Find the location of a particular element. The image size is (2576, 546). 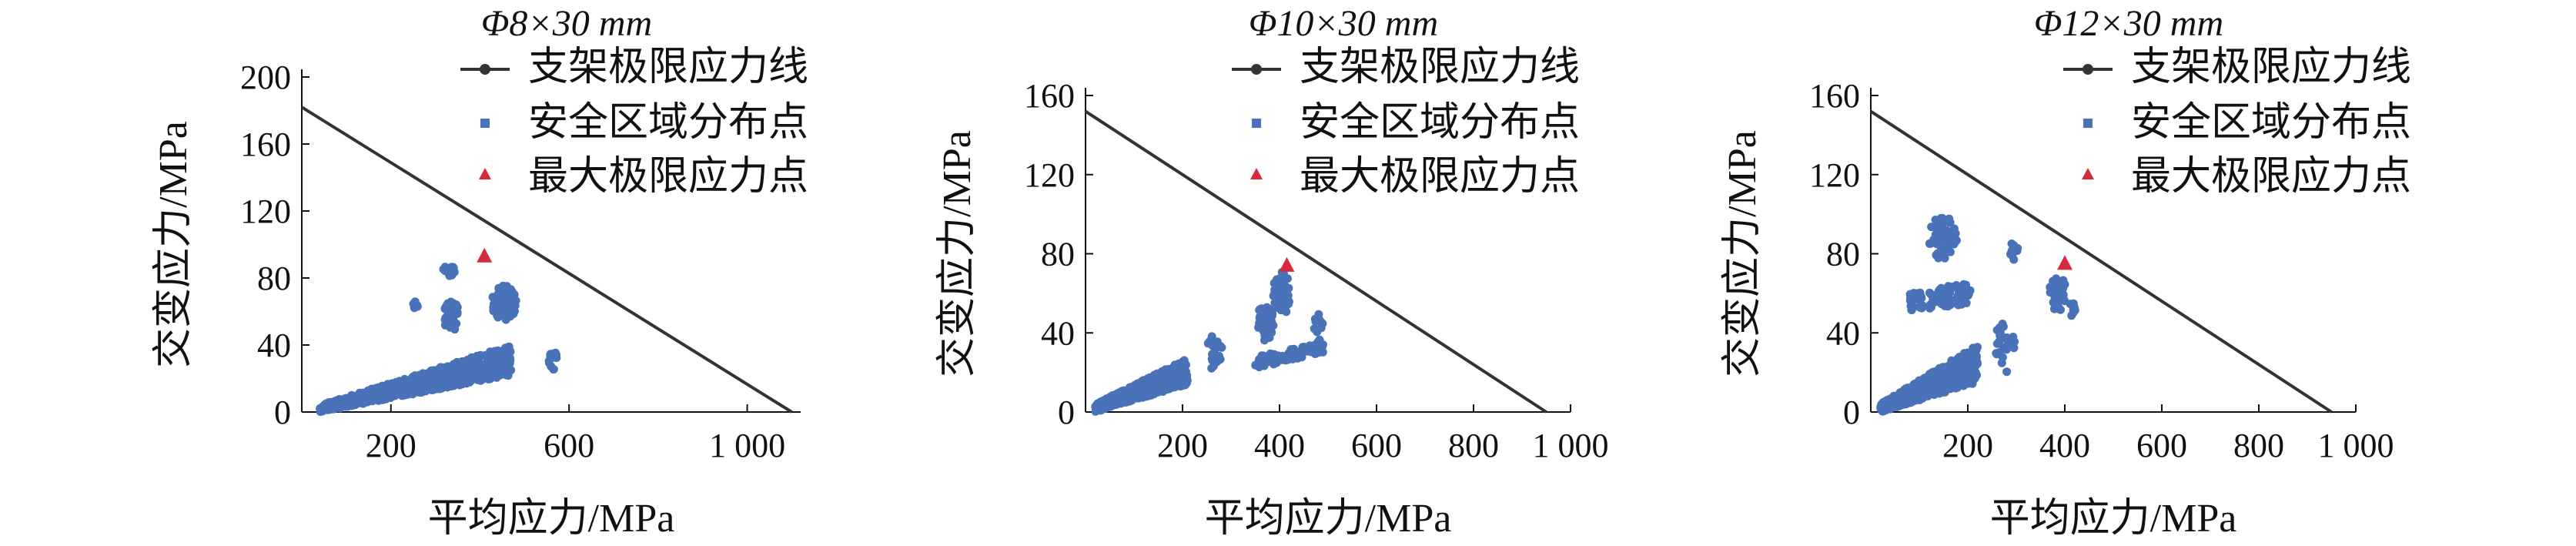

y-axis-label: 交变应力/MPa is located at coordinates (1743, 254).